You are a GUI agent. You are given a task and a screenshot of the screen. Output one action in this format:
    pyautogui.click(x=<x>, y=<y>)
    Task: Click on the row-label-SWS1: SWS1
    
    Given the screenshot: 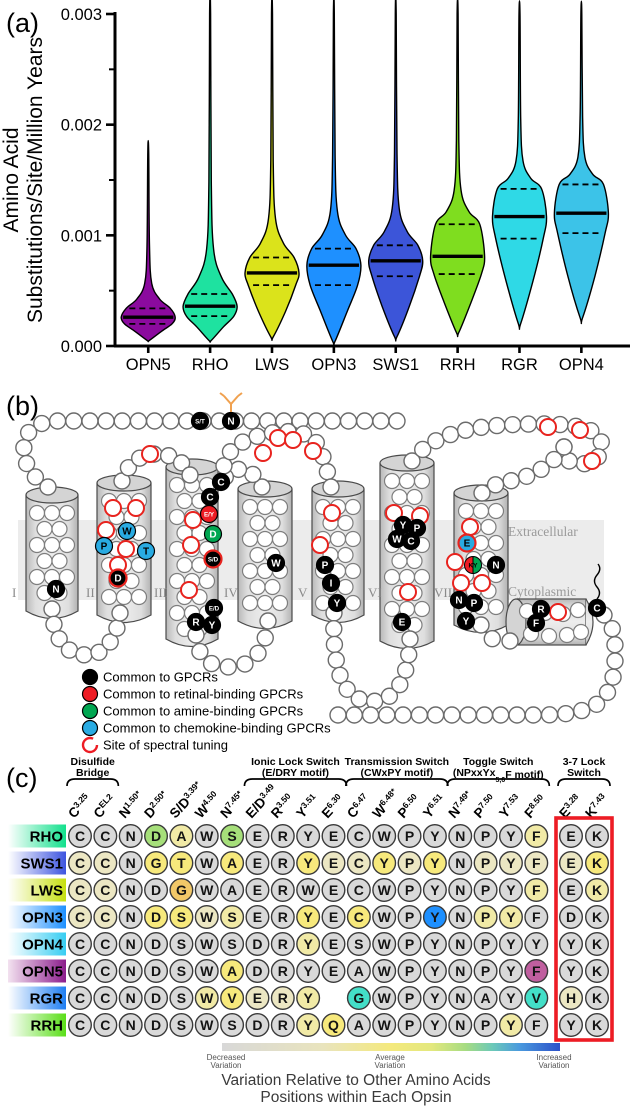 What is the action you would take?
    pyautogui.click(x=41, y=864)
    